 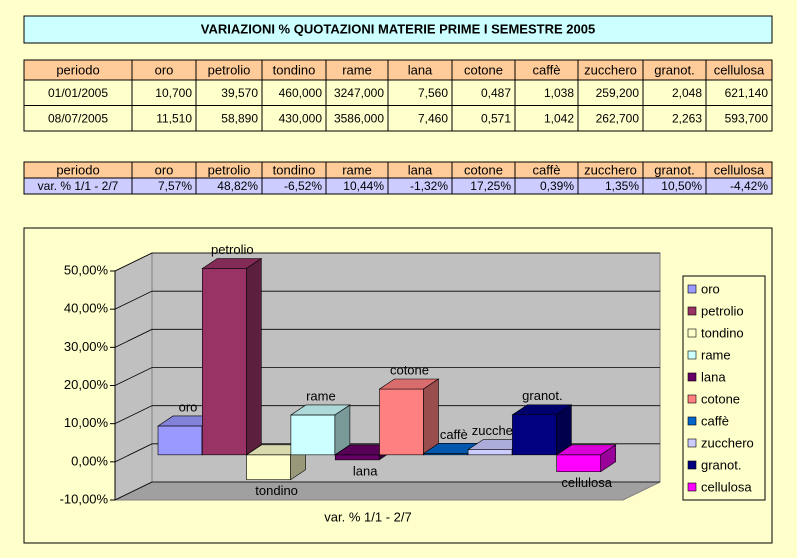 I want to click on legend-label: petrolio, so click(x=722, y=310).